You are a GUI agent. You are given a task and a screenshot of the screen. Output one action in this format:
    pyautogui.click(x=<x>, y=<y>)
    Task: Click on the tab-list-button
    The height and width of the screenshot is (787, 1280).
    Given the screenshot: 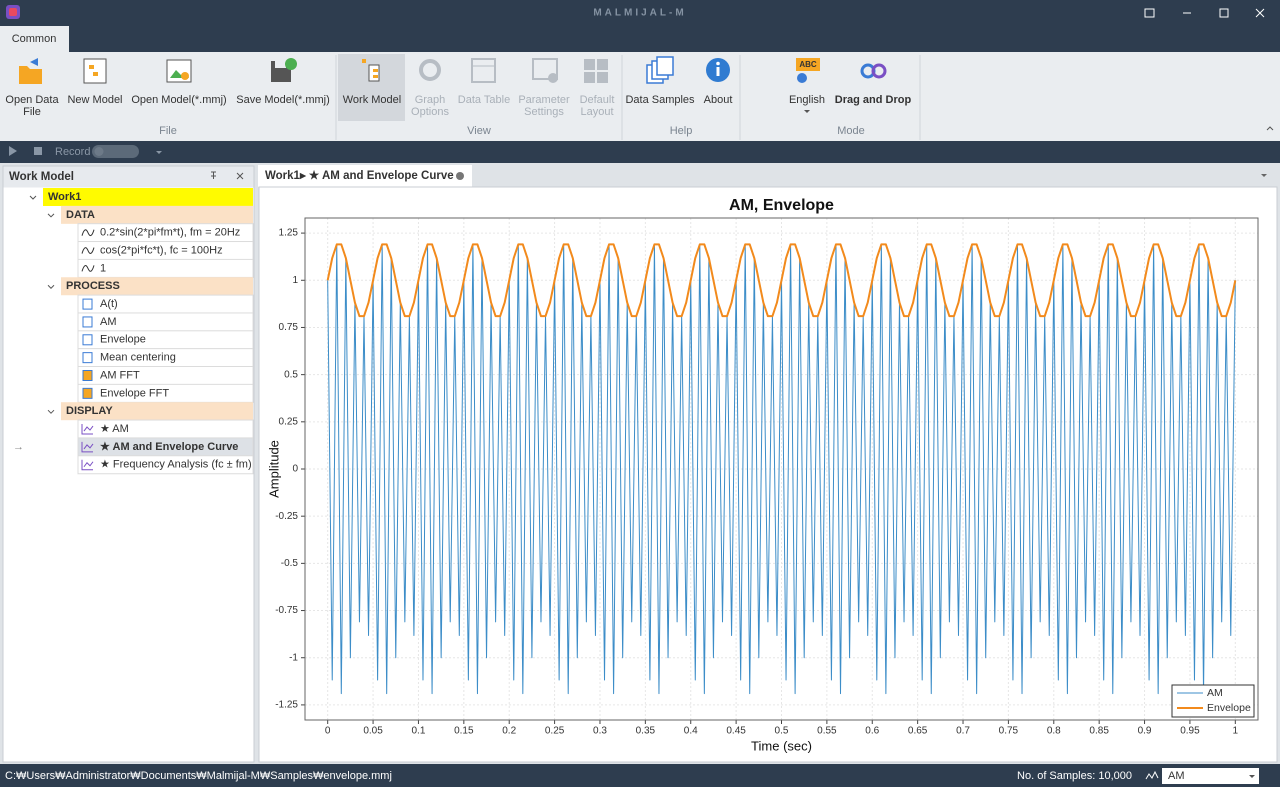 What is the action you would take?
    pyautogui.click(x=1264, y=175)
    